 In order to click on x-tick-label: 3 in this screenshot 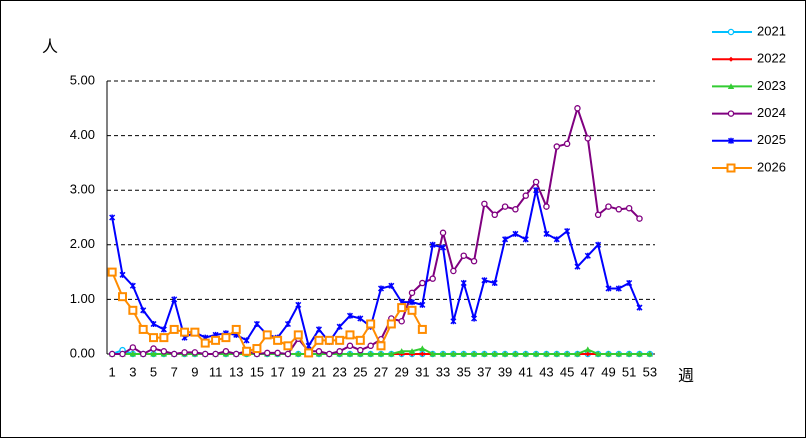, I will do `click(132, 371)`.